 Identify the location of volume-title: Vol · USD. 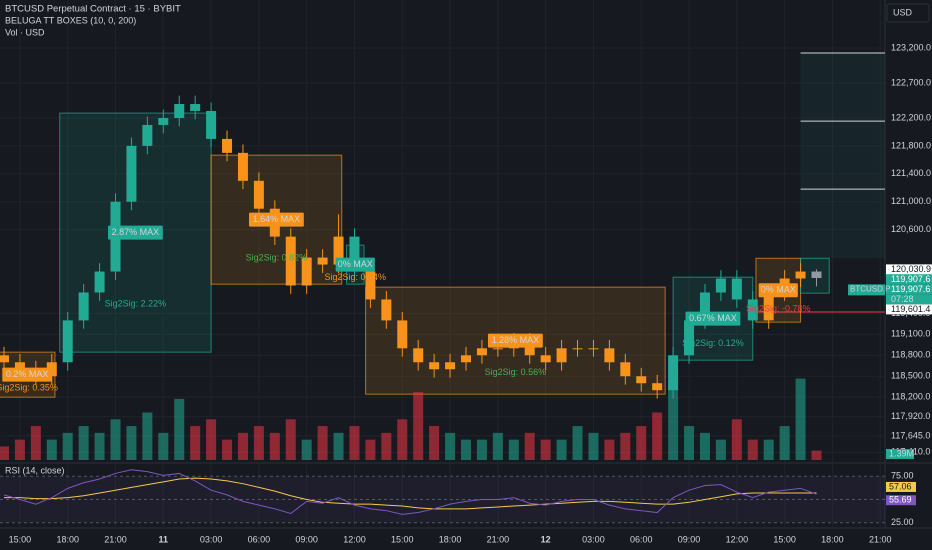
(25, 32).